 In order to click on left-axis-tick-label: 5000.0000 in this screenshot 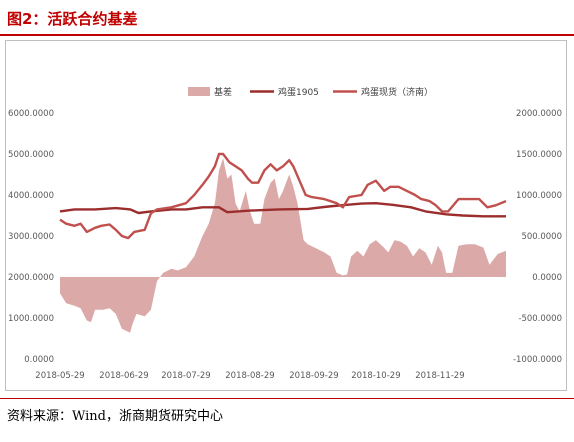, I will do `click(31, 155)`.